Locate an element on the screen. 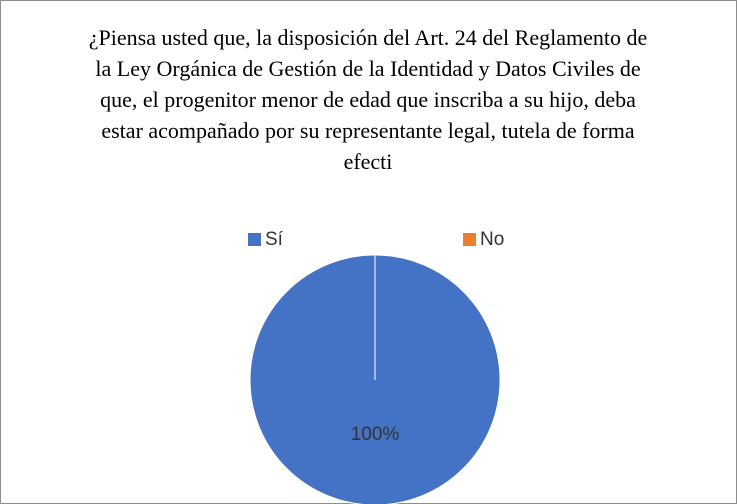 This screenshot has height=504, width=737. legend-label: Sí is located at coordinates (274, 239).